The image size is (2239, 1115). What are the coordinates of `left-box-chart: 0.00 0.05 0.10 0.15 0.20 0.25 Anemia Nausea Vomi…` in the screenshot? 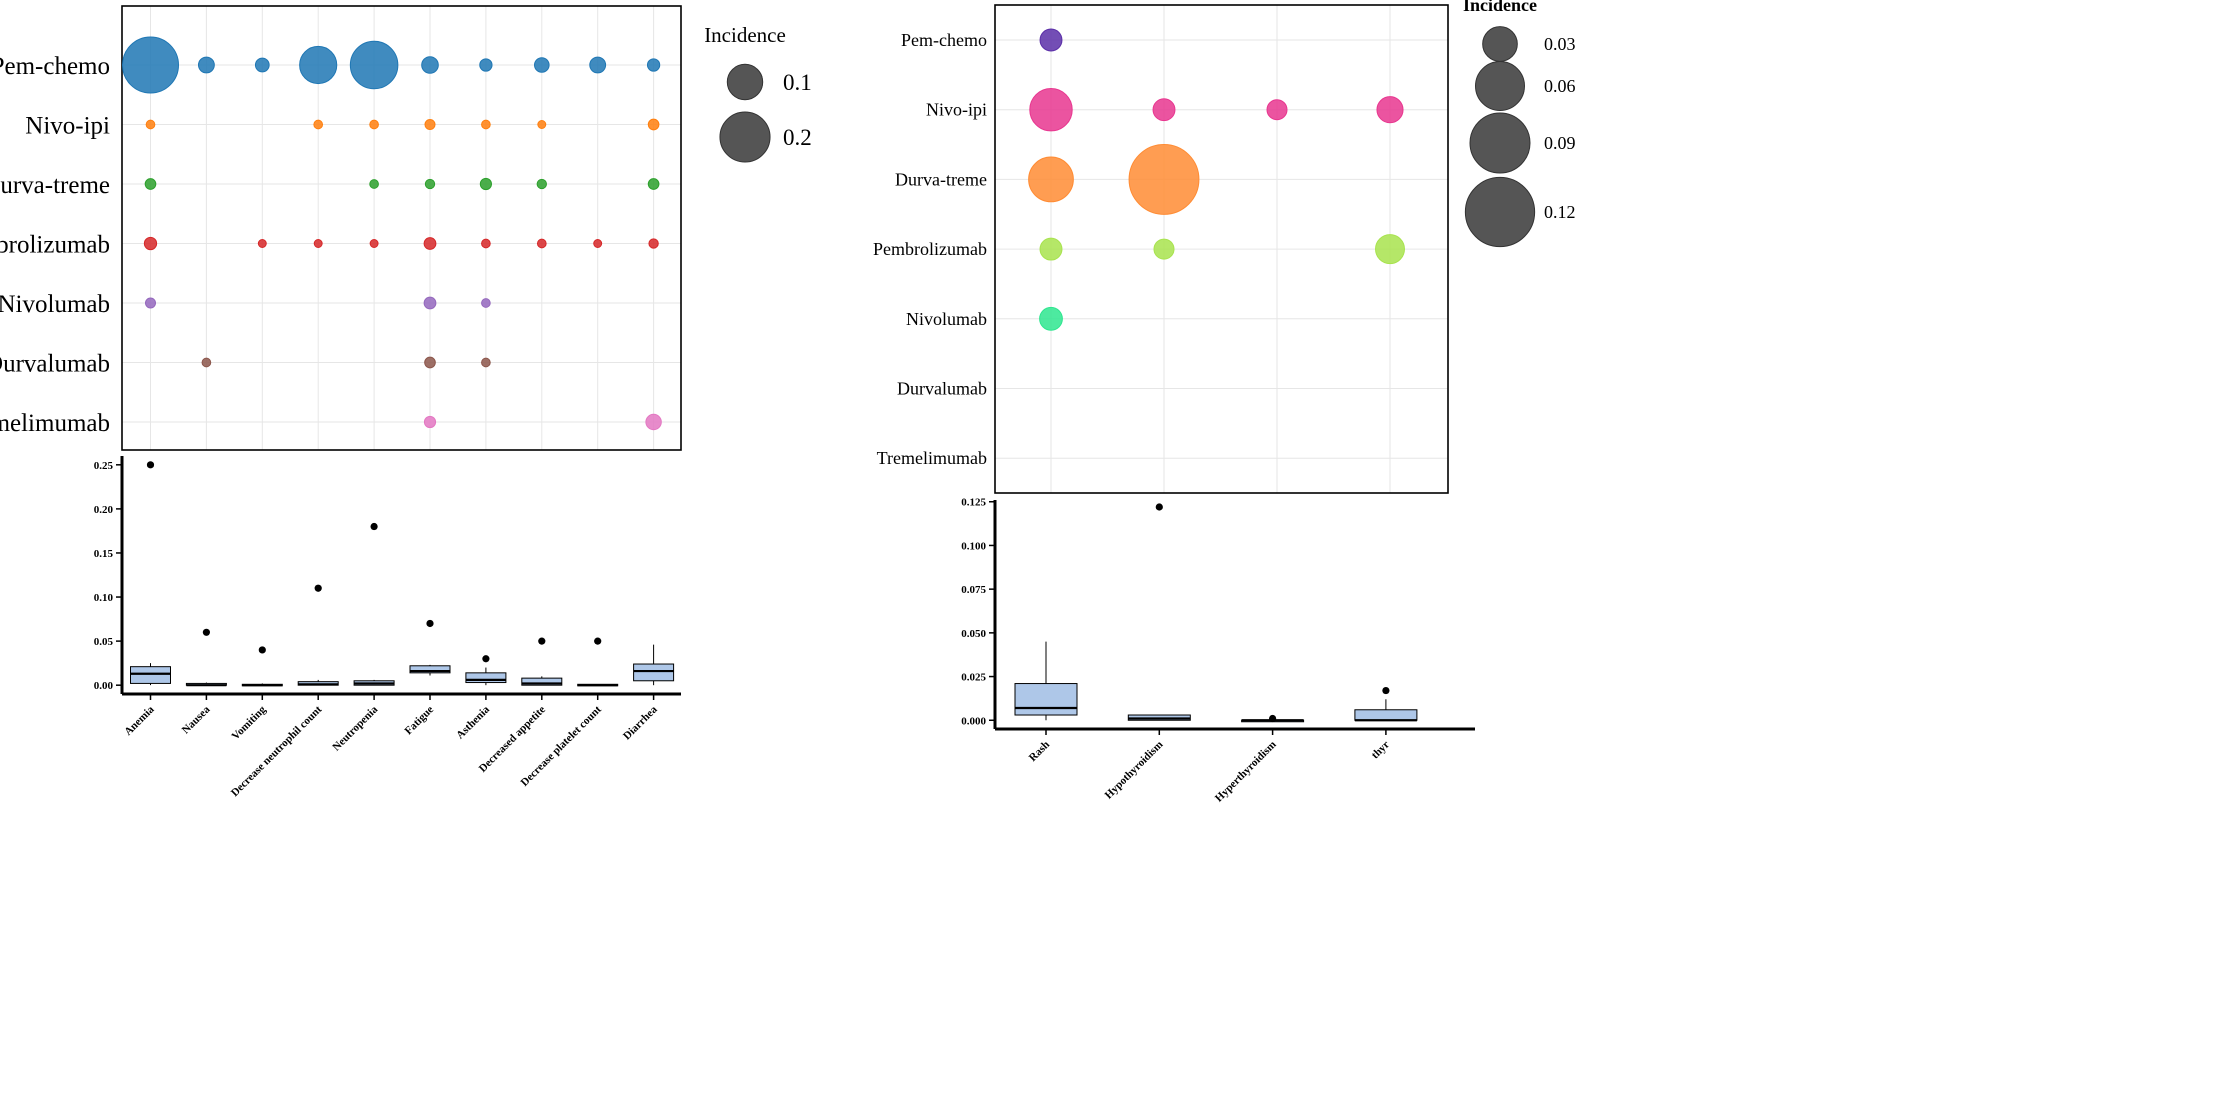 It's located at (387, 627).